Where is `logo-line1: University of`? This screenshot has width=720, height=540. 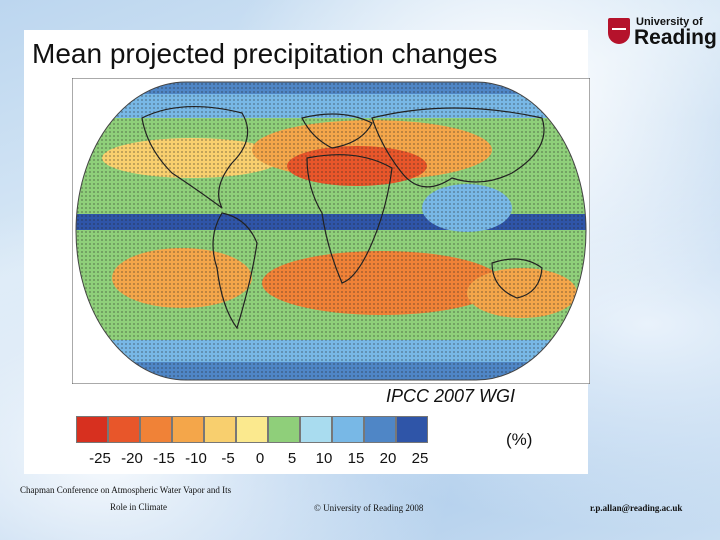
logo-line1: University of is located at coordinates (669, 22).